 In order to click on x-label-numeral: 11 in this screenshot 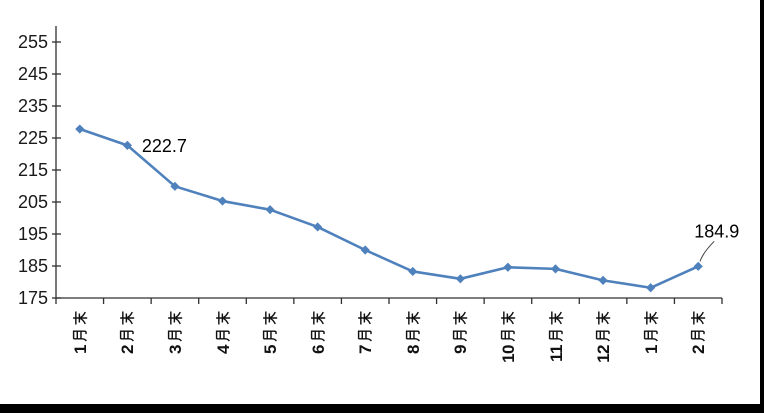, I will do `click(555, 353)`.